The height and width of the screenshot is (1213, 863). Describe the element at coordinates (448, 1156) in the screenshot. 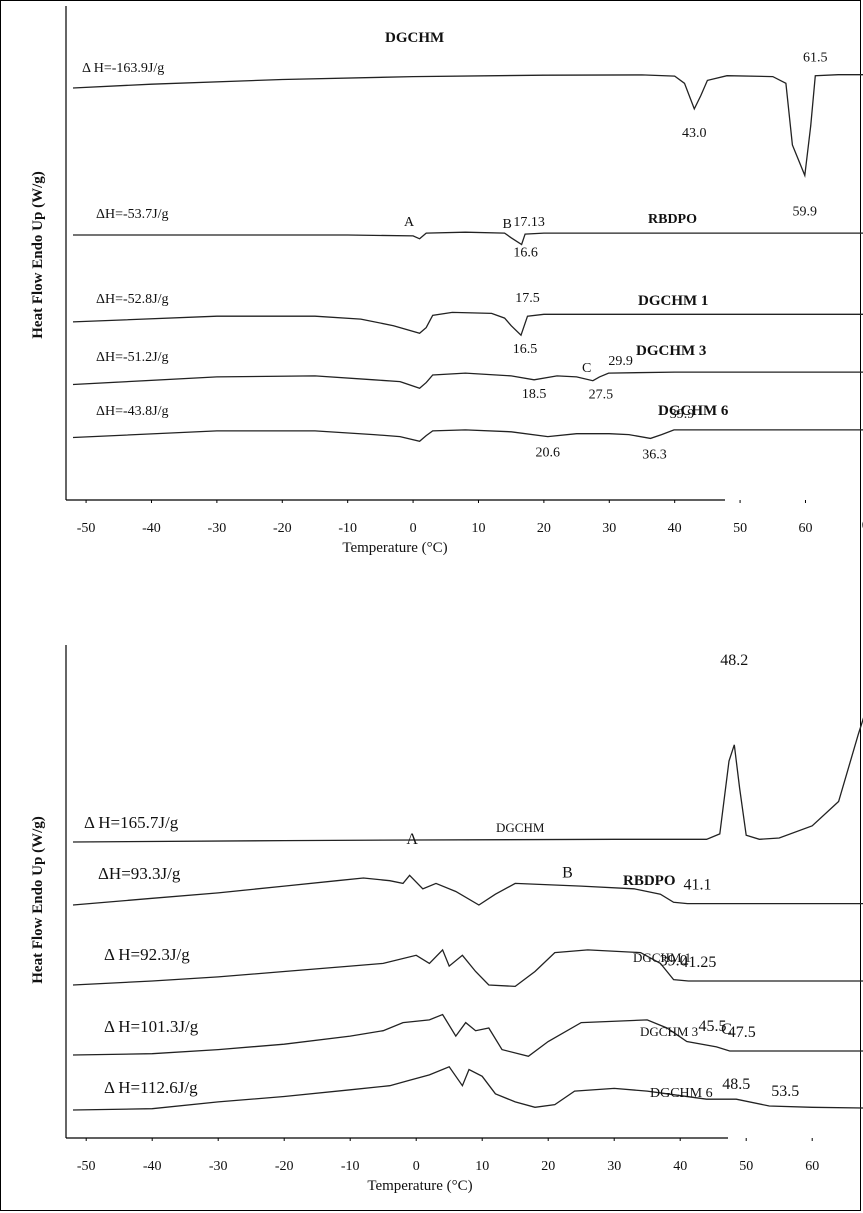

I see `x-tick-labels: -50-40-30-20-1001020304050607080.` at that location.